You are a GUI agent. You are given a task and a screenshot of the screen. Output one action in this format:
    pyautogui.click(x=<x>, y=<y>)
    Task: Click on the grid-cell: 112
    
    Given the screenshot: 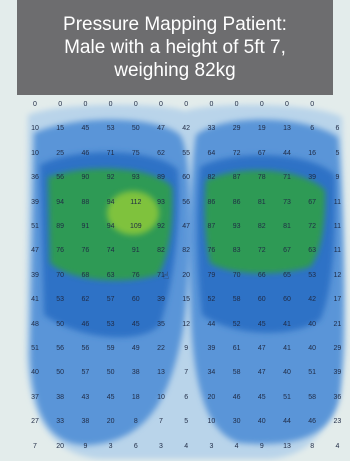 What is the action you would take?
    pyautogui.click(x=136, y=202)
    